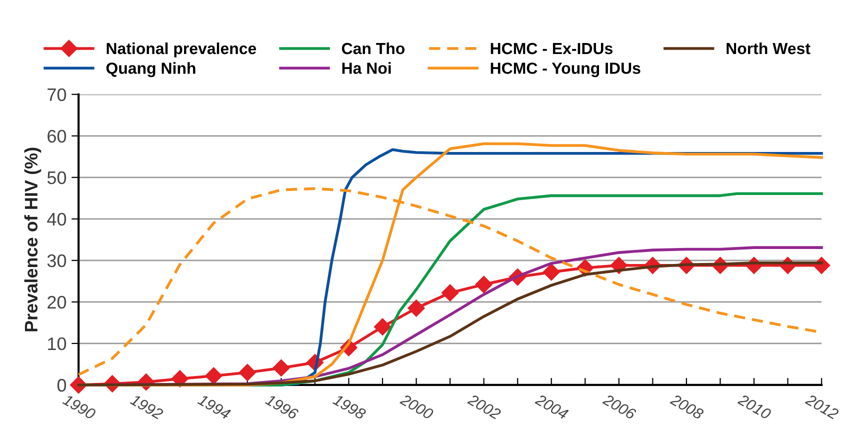 This screenshot has height=435, width=854. Describe the element at coordinates (56, 261) in the screenshot. I see `y-tick-label: 30` at that location.